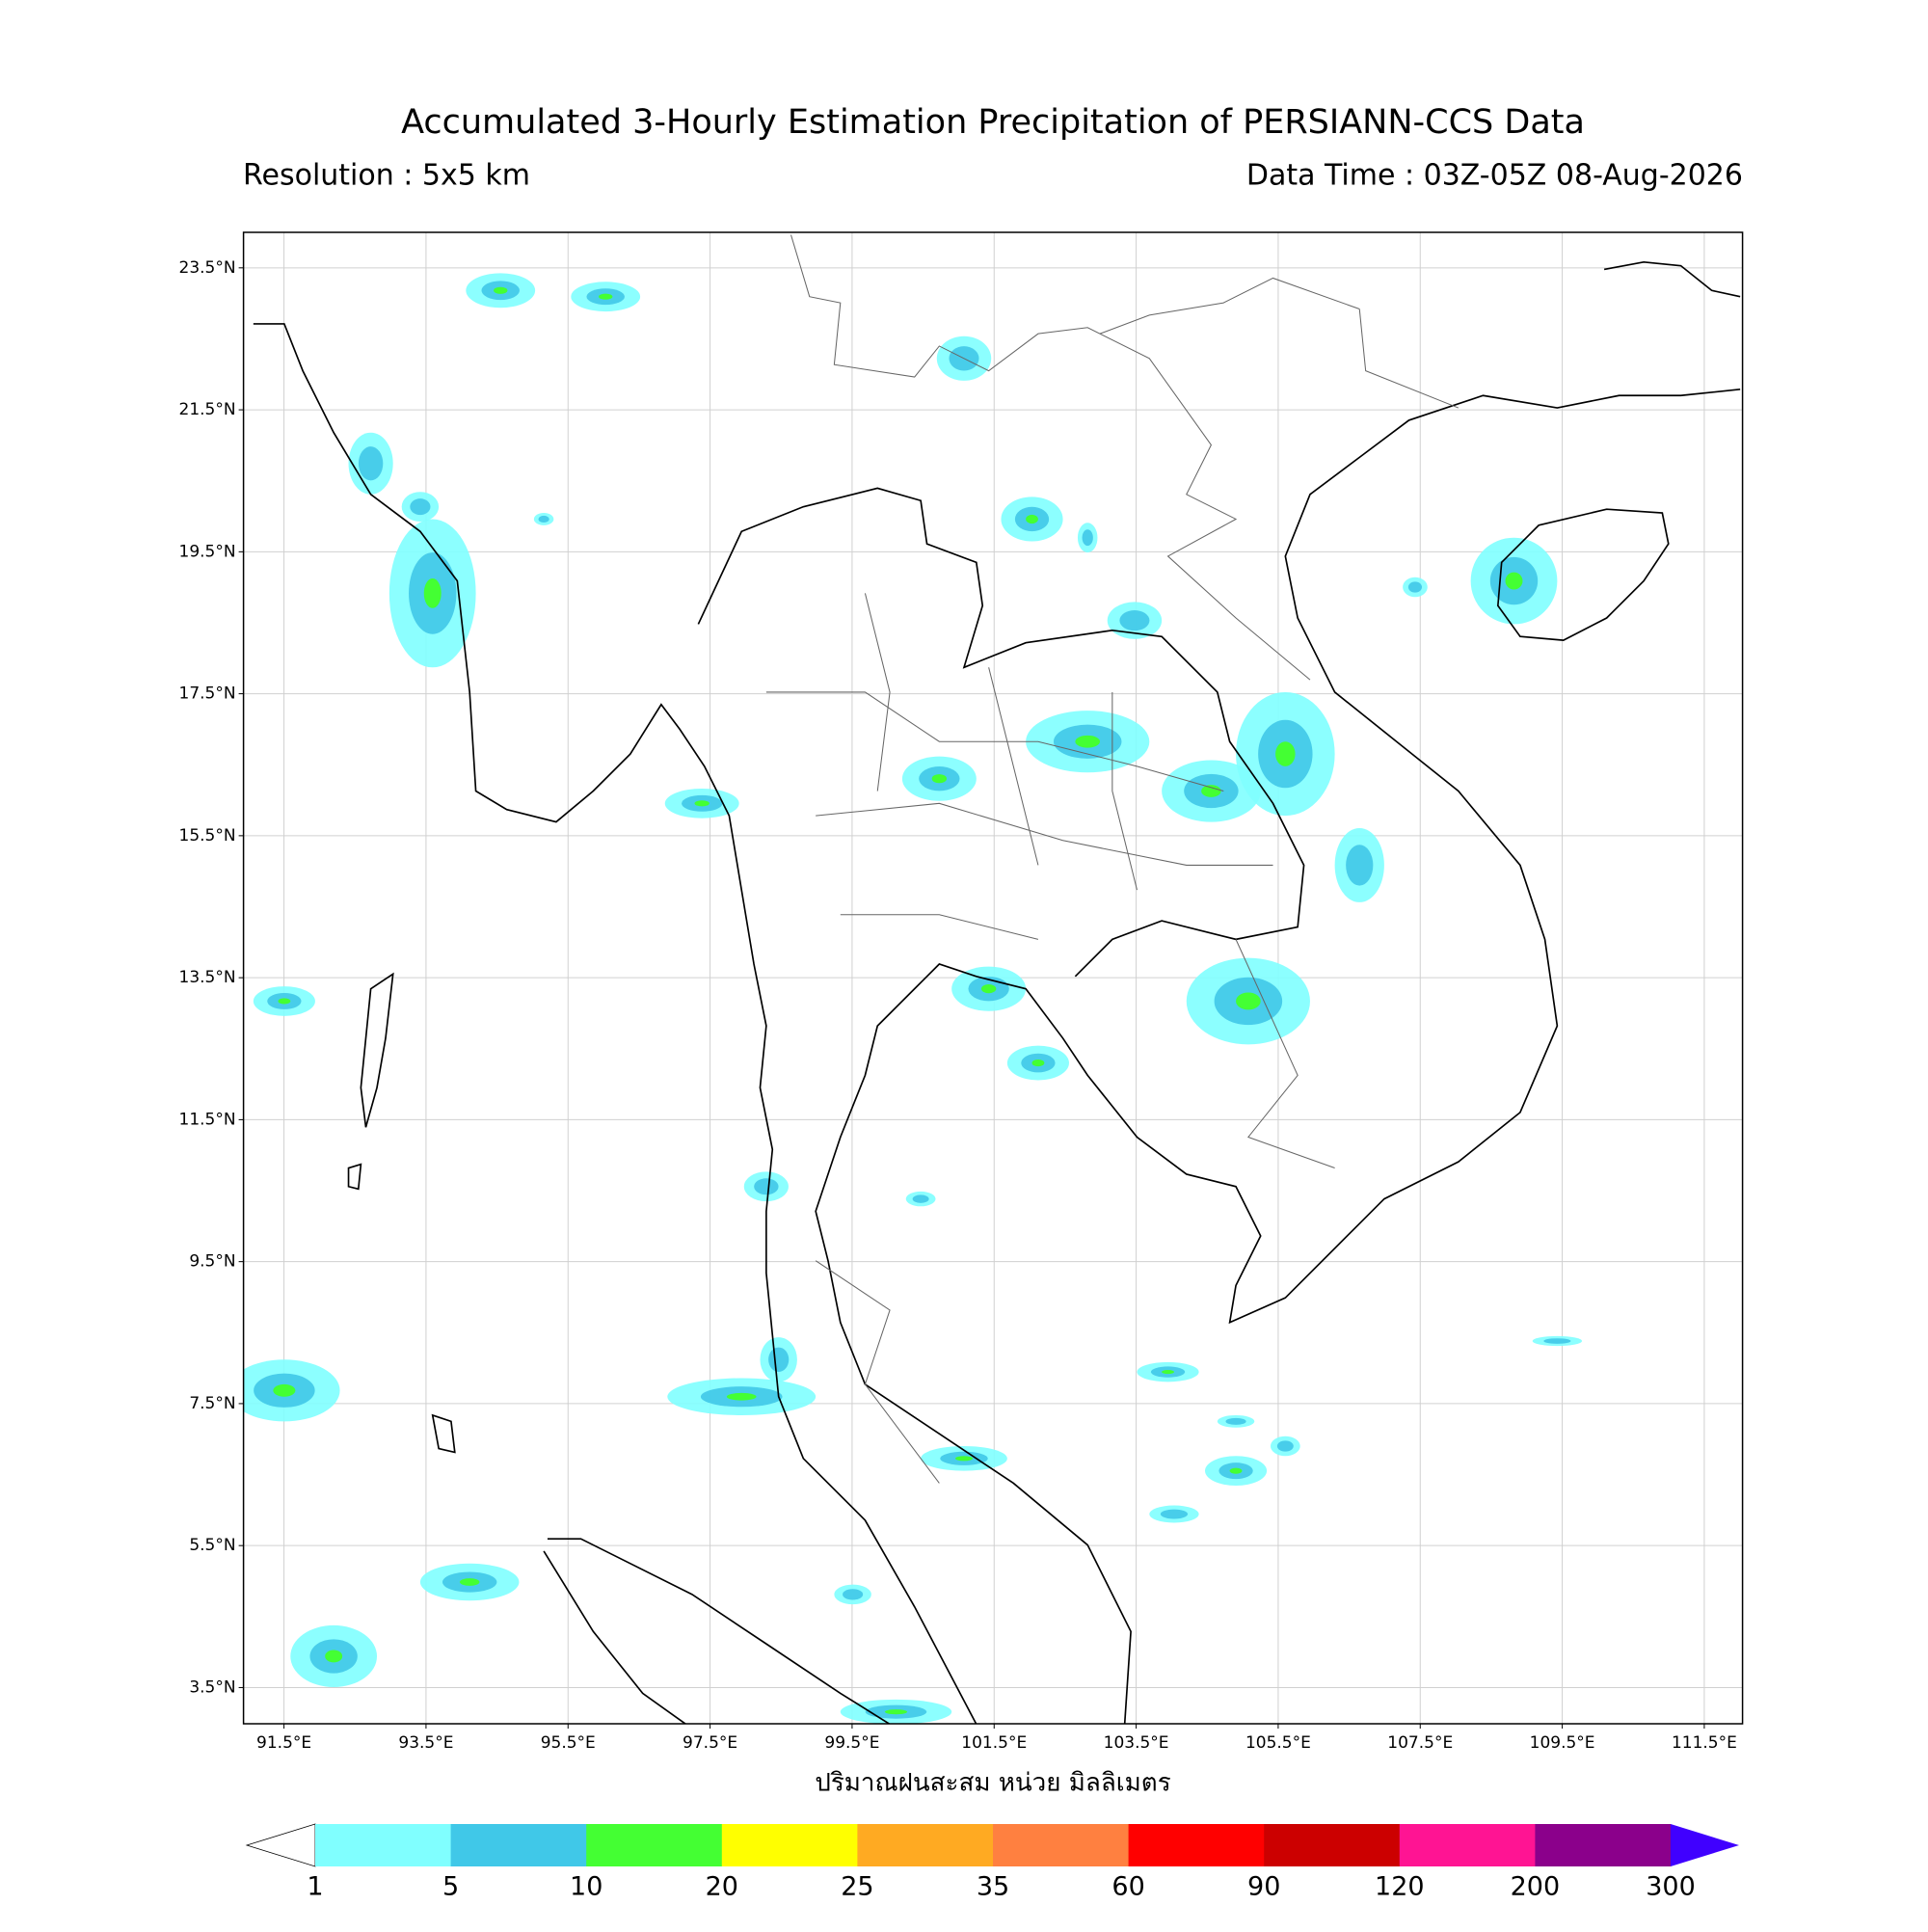 The height and width of the screenshot is (1932, 1928). What do you see at coordinates (1019, 1039) in the screenshot?
I see `province-lines` at bounding box center [1019, 1039].